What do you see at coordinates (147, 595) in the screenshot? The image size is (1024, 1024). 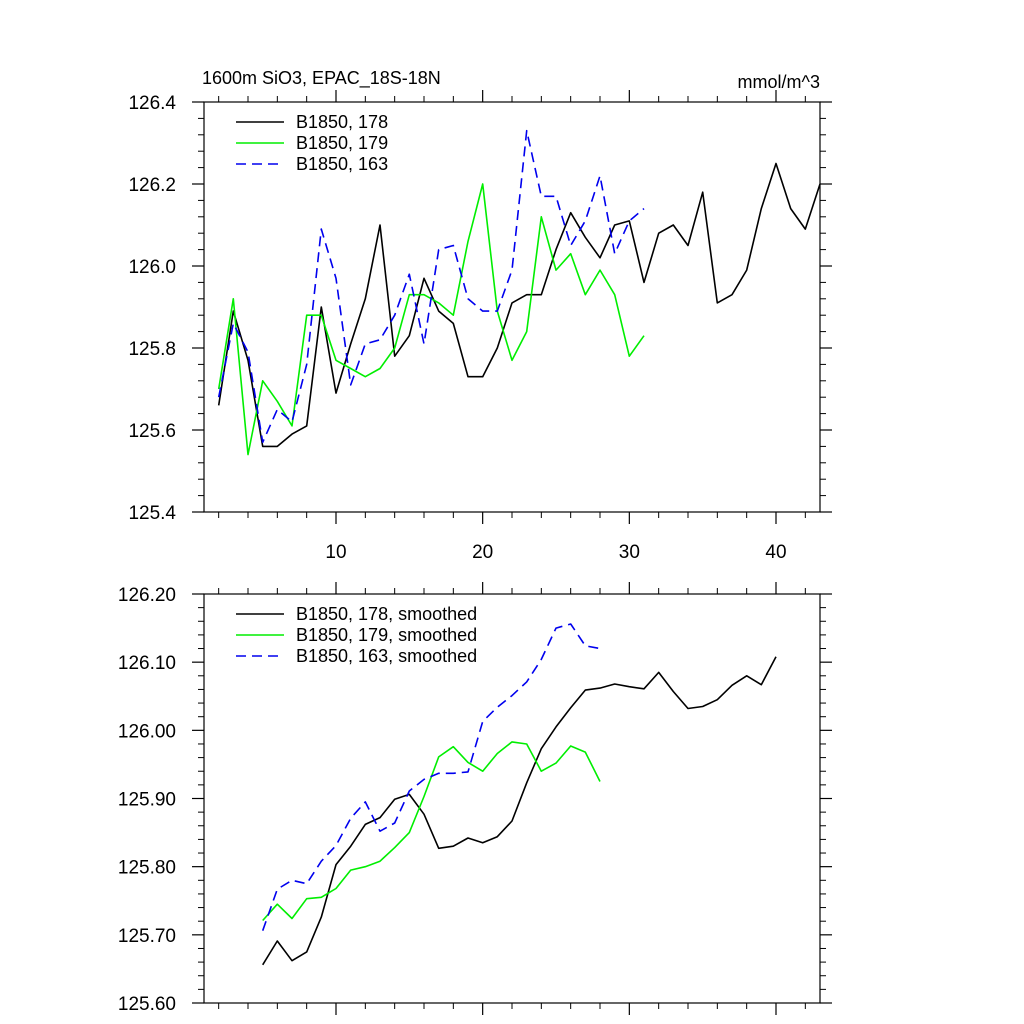 I see `y-tick-label: 126.20` at bounding box center [147, 595].